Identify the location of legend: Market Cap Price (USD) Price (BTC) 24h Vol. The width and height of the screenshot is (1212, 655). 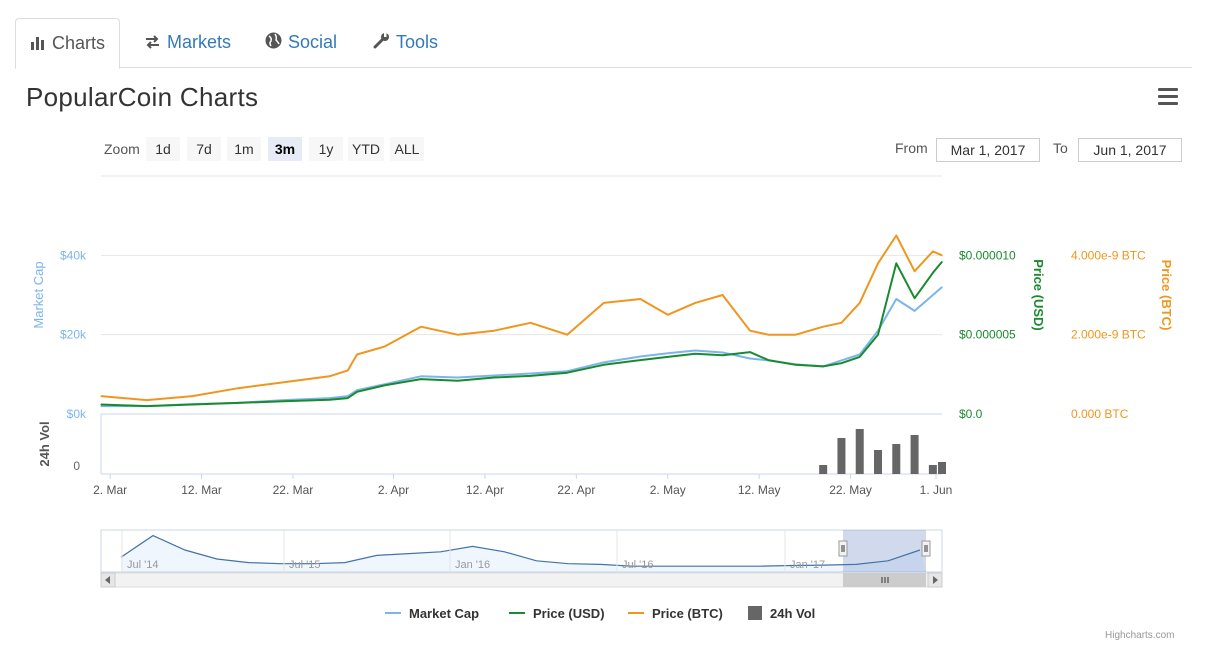
(600, 613).